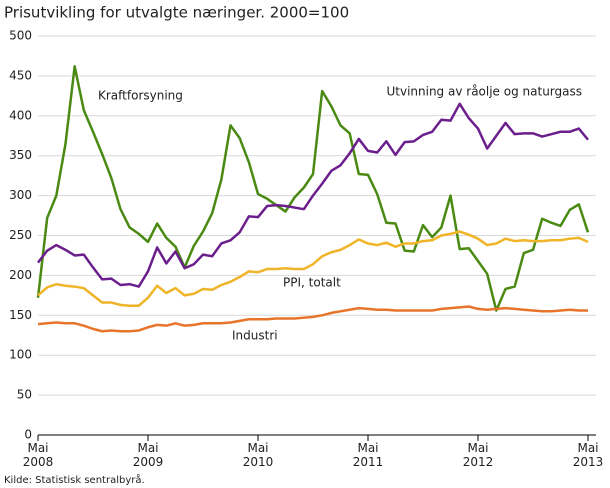 This screenshot has width=610, height=488. Describe the element at coordinates (28, 435) in the screenshot. I see `y-tick-label: 0` at that location.